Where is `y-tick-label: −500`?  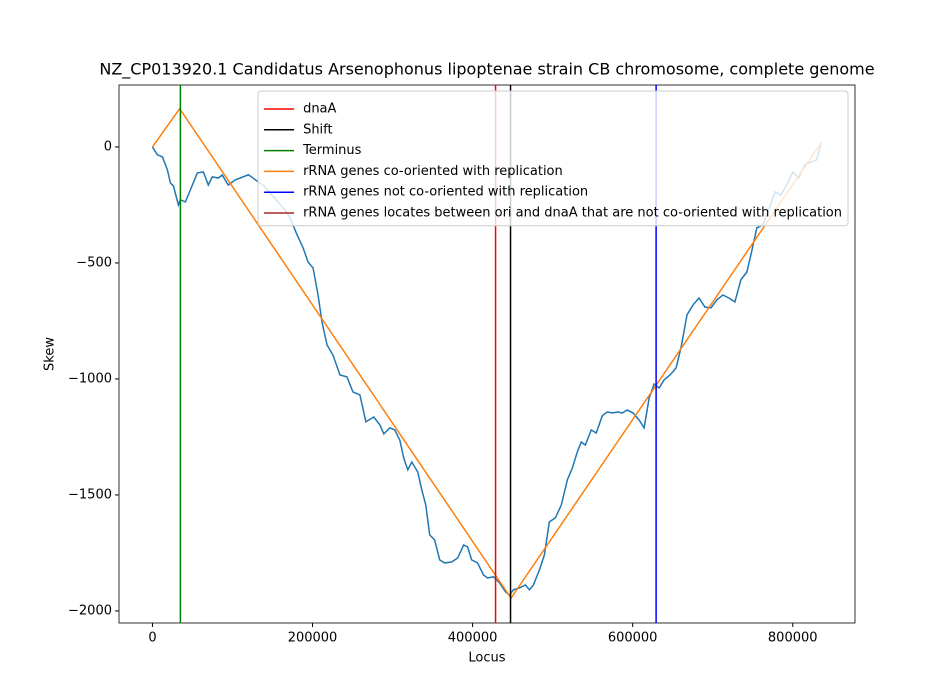
y-tick-label: −500 is located at coordinates (94, 262).